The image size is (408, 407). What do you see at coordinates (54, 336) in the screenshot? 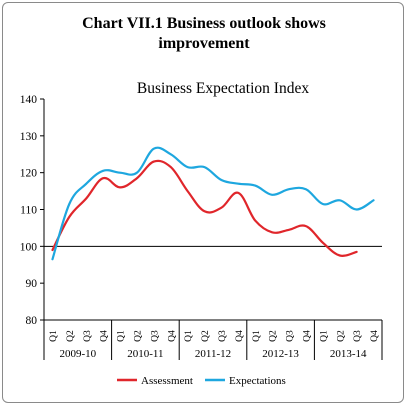
I see `quarter-label-0: Q1` at bounding box center [54, 336].